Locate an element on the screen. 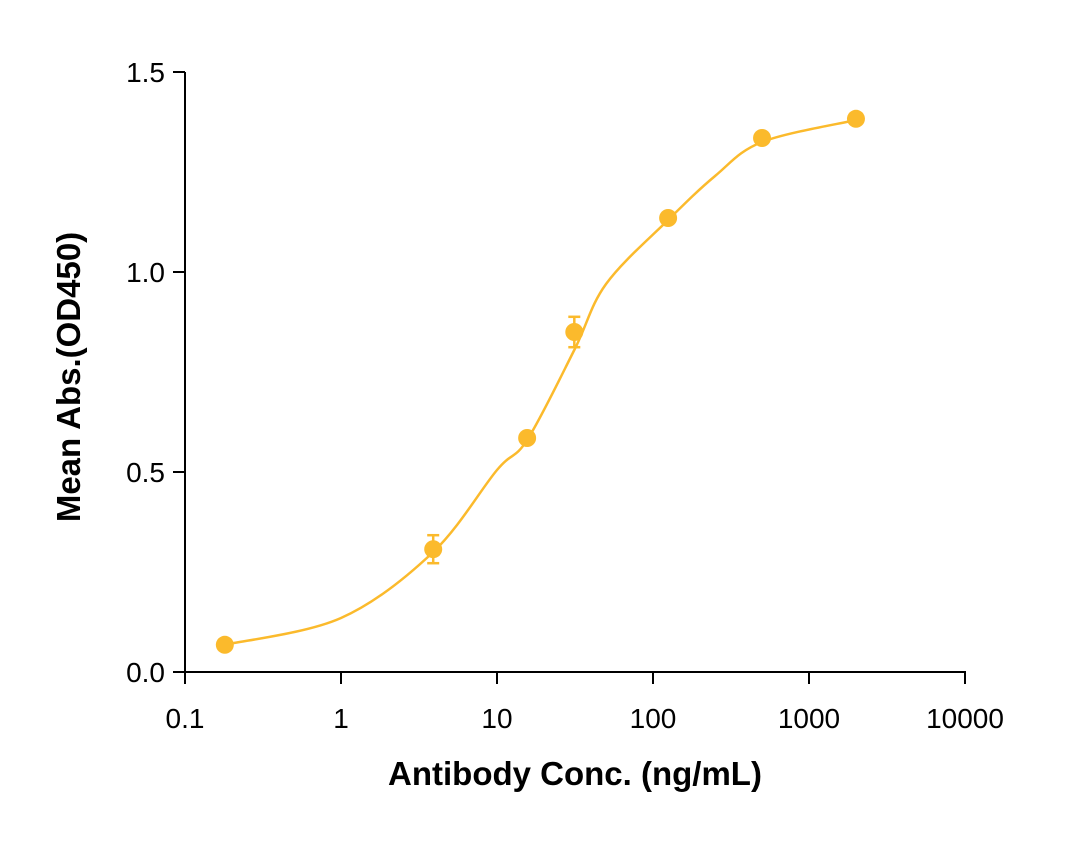 The width and height of the screenshot is (1088, 842). x-tick-label: 1 is located at coordinates (341, 718).